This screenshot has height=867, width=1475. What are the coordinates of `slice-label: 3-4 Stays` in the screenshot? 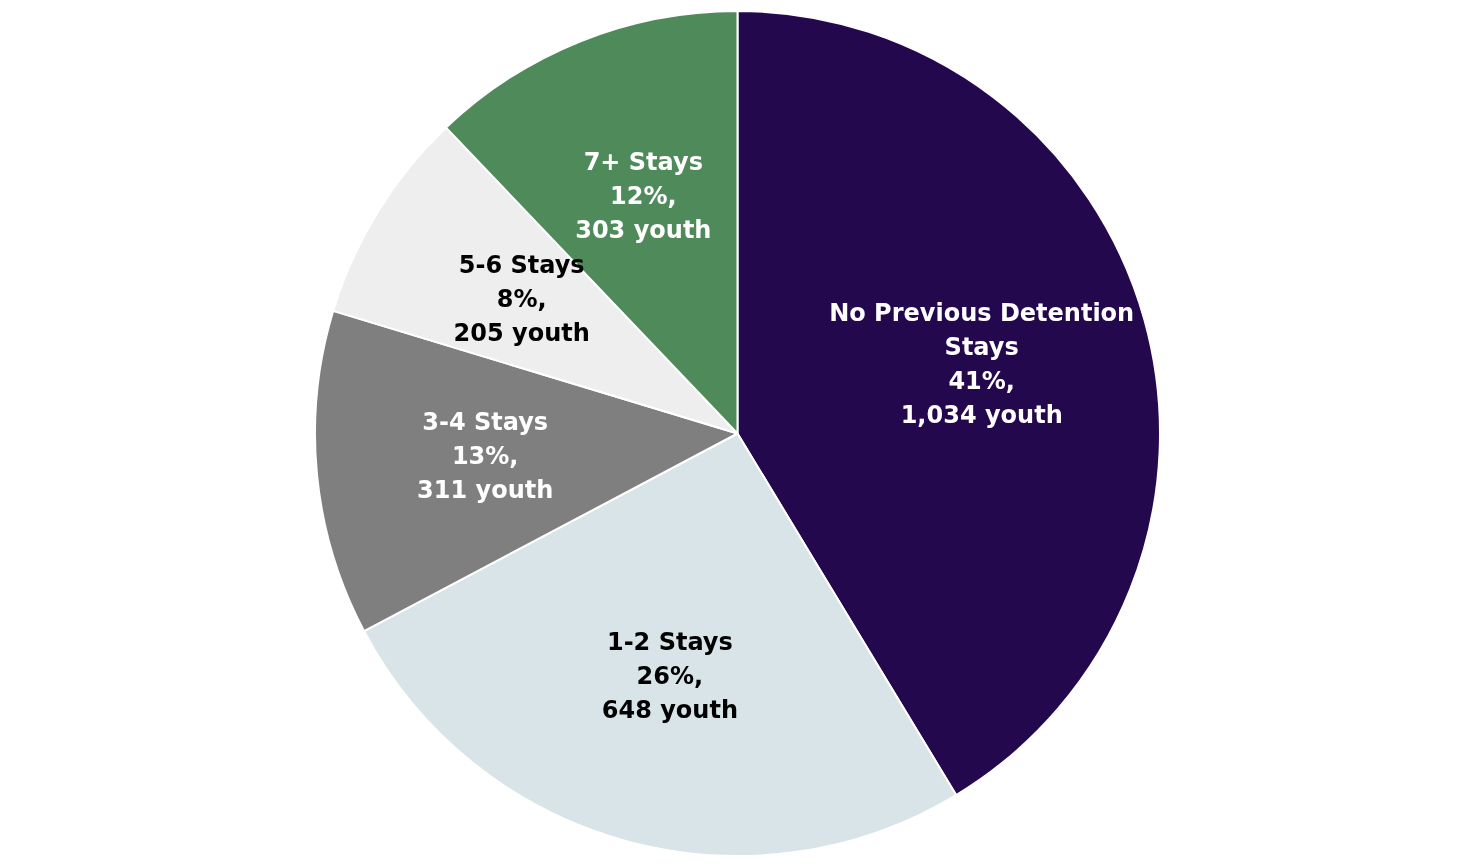 It's located at (485, 422).